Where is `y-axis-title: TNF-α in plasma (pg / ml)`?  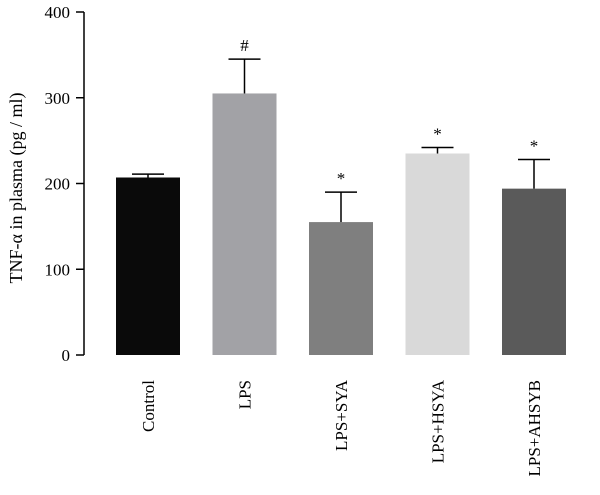
y-axis-title: TNF-α in plasma (pg / ml) is located at coordinates (16, 188).